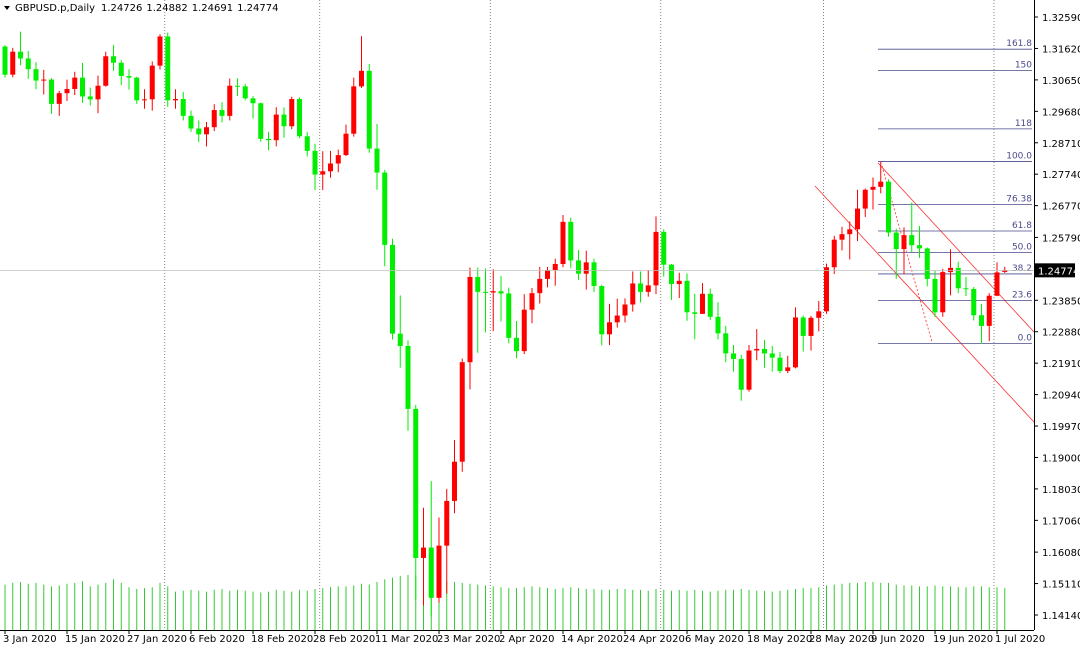 Image resolution: width=1080 pixels, height=652 pixels. Describe the element at coordinates (1061, 207) in the screenshot. I see `y-tick-label: 1.26770` at that location.